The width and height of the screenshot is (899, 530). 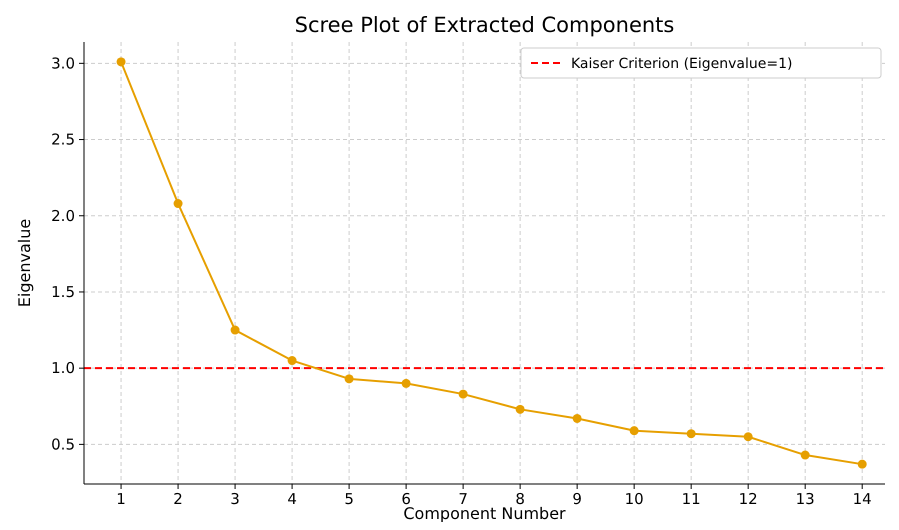 What do you see at coordinates (63, 368) in the screenshot?
I see `y-tick-label: 1.0` at bounding box center [63, 368].